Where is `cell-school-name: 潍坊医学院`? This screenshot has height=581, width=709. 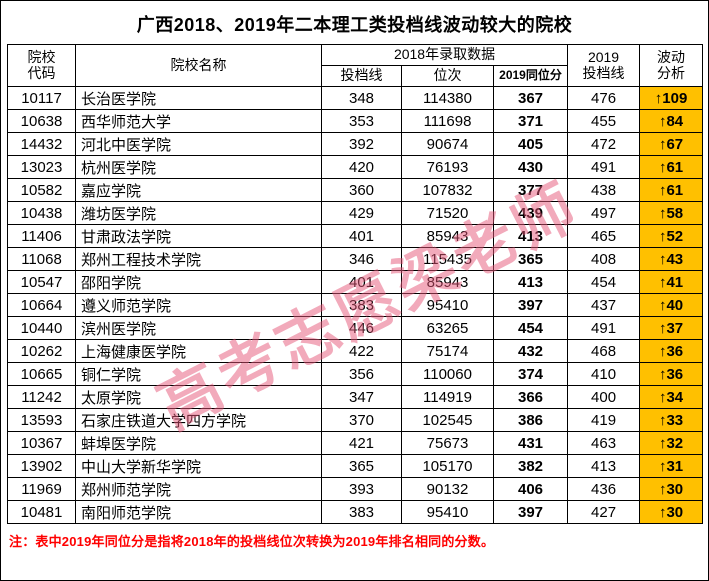 cell-school-name: 潍坊医学院 is located at coordinates (198, 213).